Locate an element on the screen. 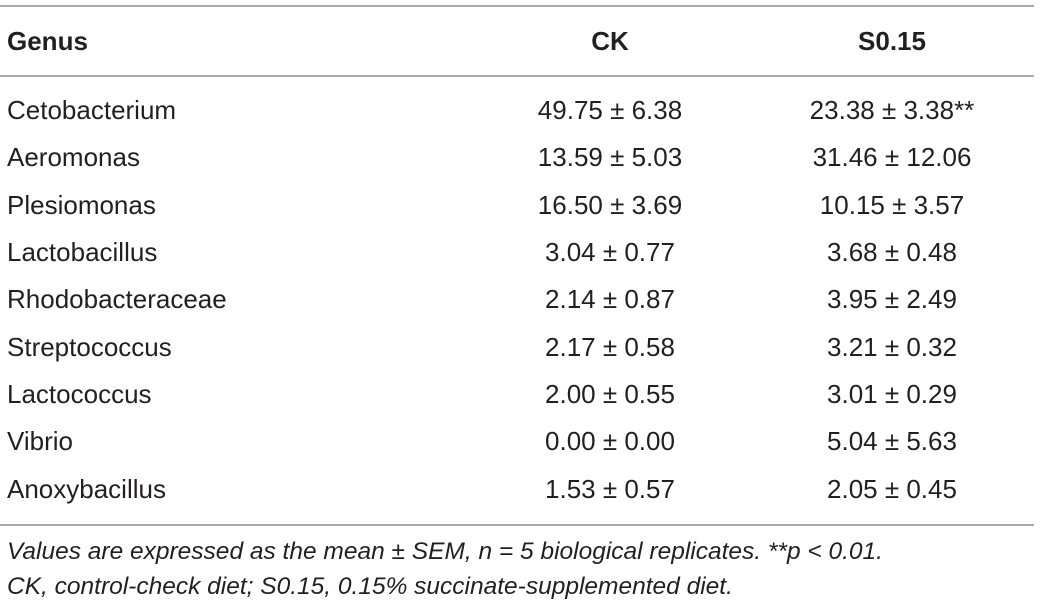 Image resolution: width=1040 pixels, height=613 pixels. header-row: Genus CK S0.15 is located at coordinates (517, 41).